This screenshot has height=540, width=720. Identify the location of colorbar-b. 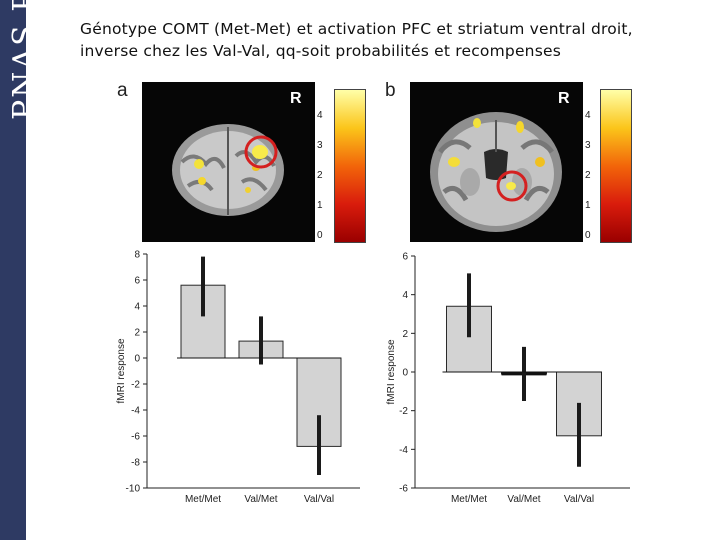
(616, 166).